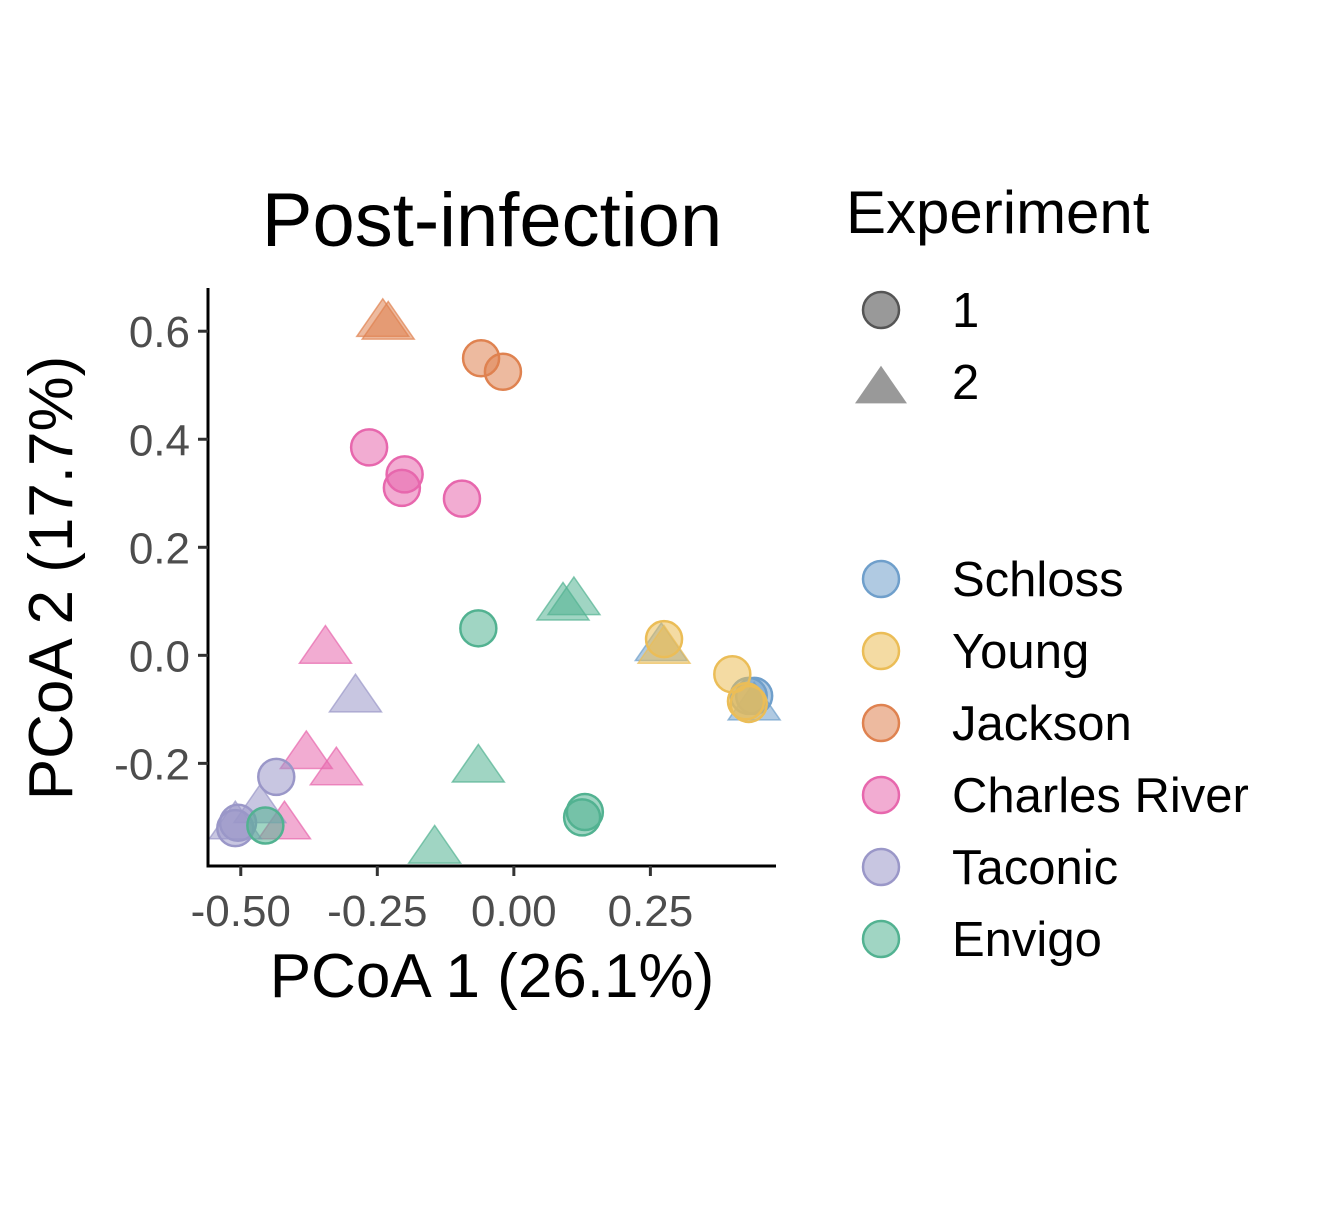 The width and height of the screenshot is (1320, 1205). I want to click on y-tick-label: 0.4, so click(159, 440).